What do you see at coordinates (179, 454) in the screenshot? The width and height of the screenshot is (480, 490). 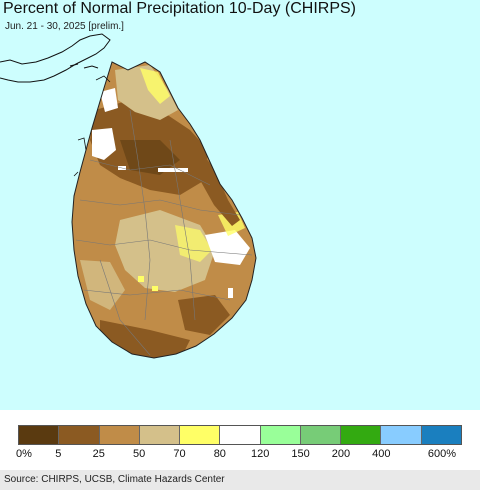 I see `legend-label: 70` at bounding box center [179, 454].